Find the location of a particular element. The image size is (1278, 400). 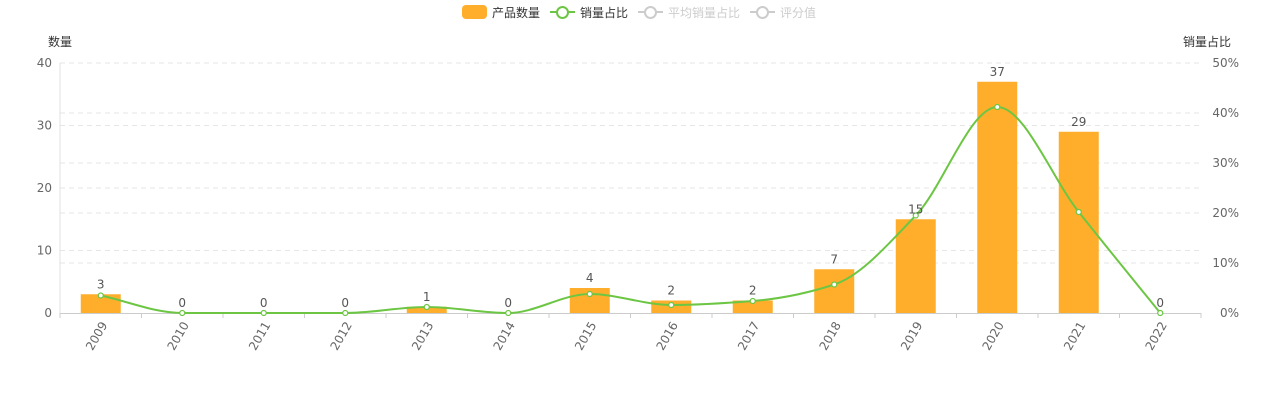

legend-label: 销量占比 is located at coordinates (603, 12).